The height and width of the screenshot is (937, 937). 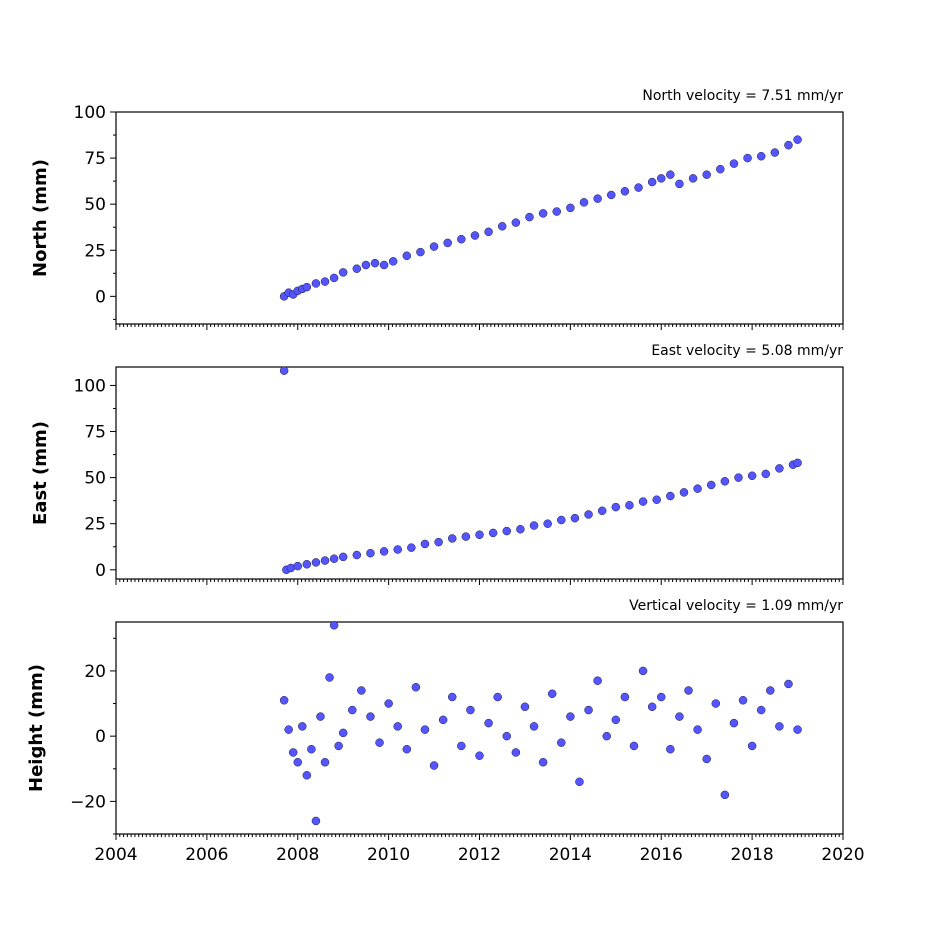 I want to click on y-tick-label: 75, so click(x=95, y=433).